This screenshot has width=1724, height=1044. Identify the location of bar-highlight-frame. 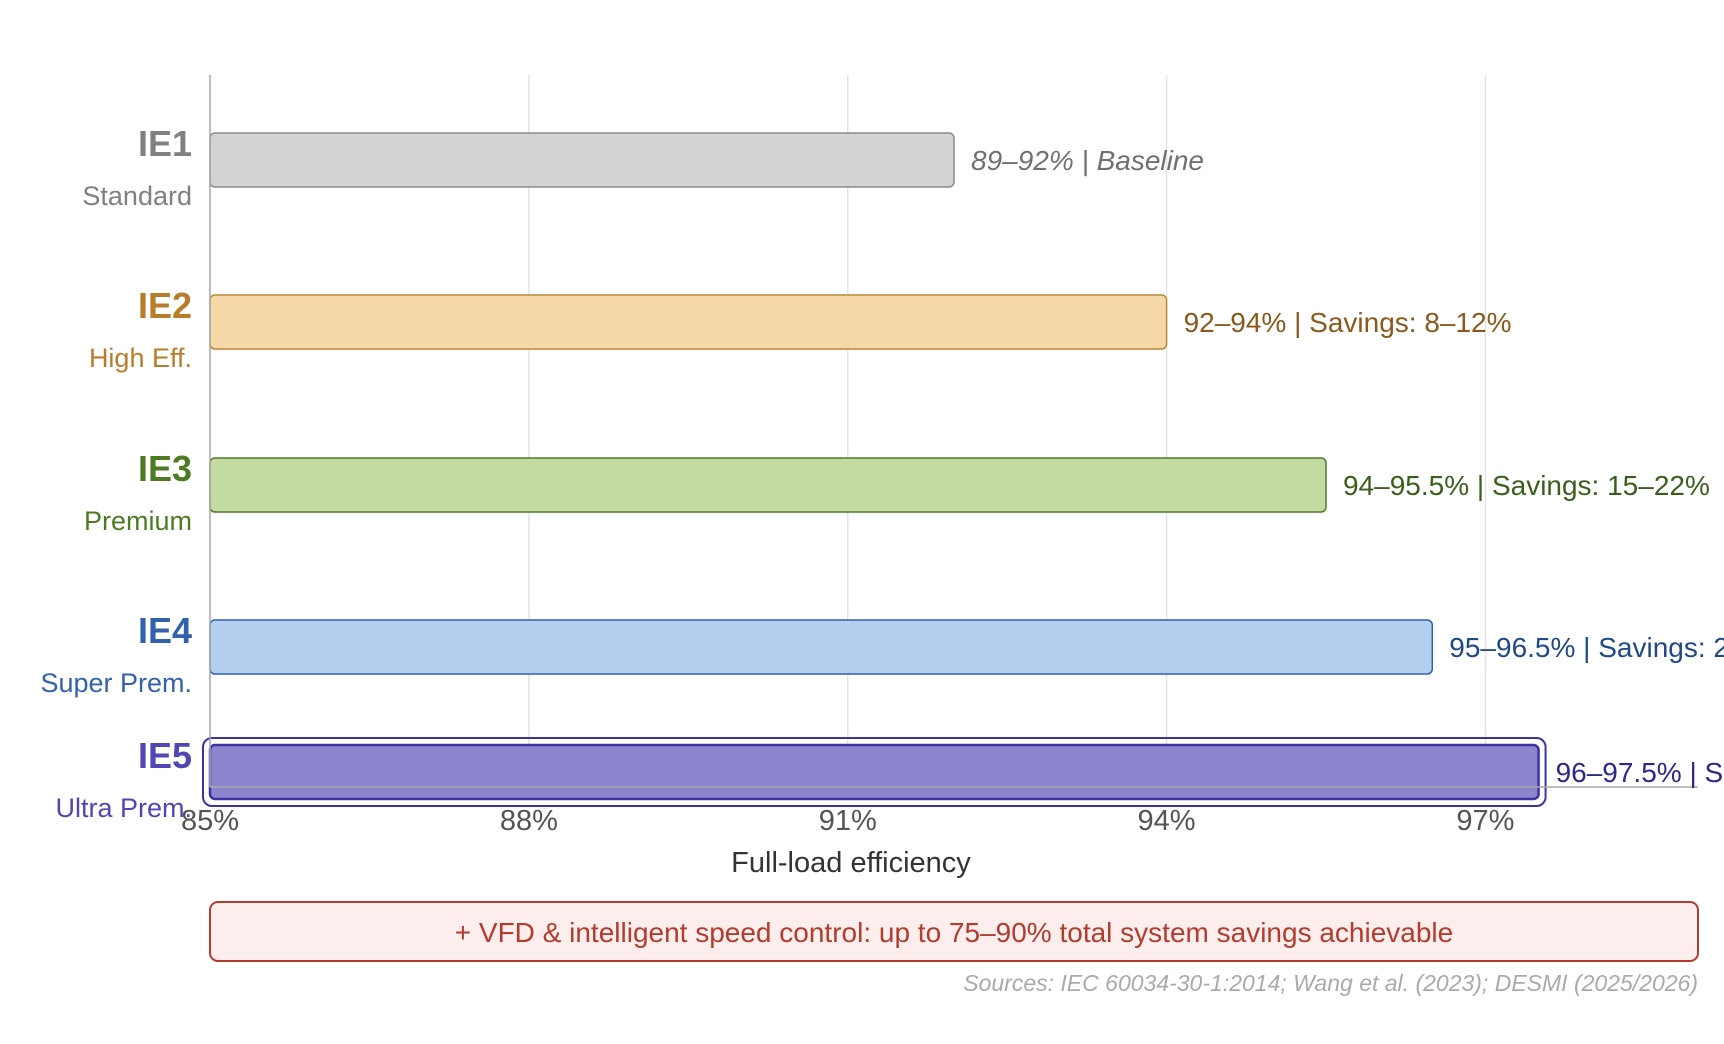
(874, 772).